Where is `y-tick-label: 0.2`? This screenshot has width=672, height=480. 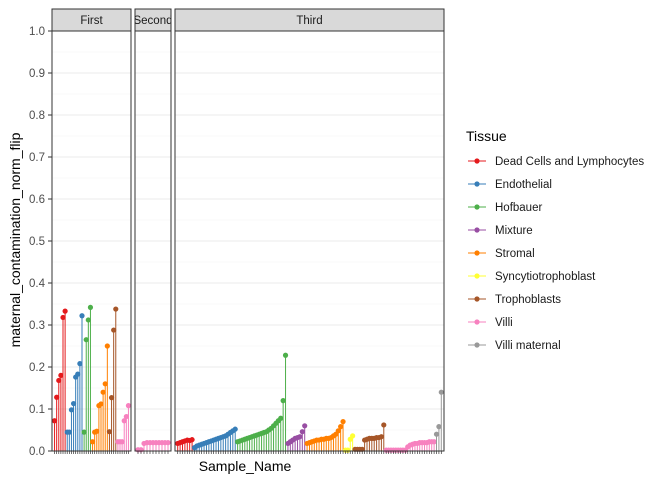 y-tick-label: 0.2 is located at coordinates (37, 368).